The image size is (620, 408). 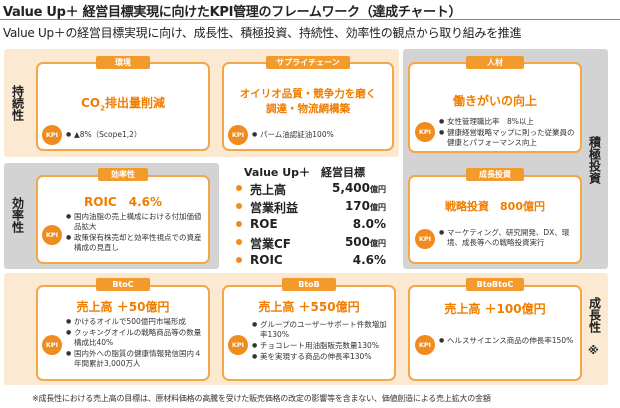 I want to click on list-item: 女性管理職比率 8%以上, so click(x=509, y=122).